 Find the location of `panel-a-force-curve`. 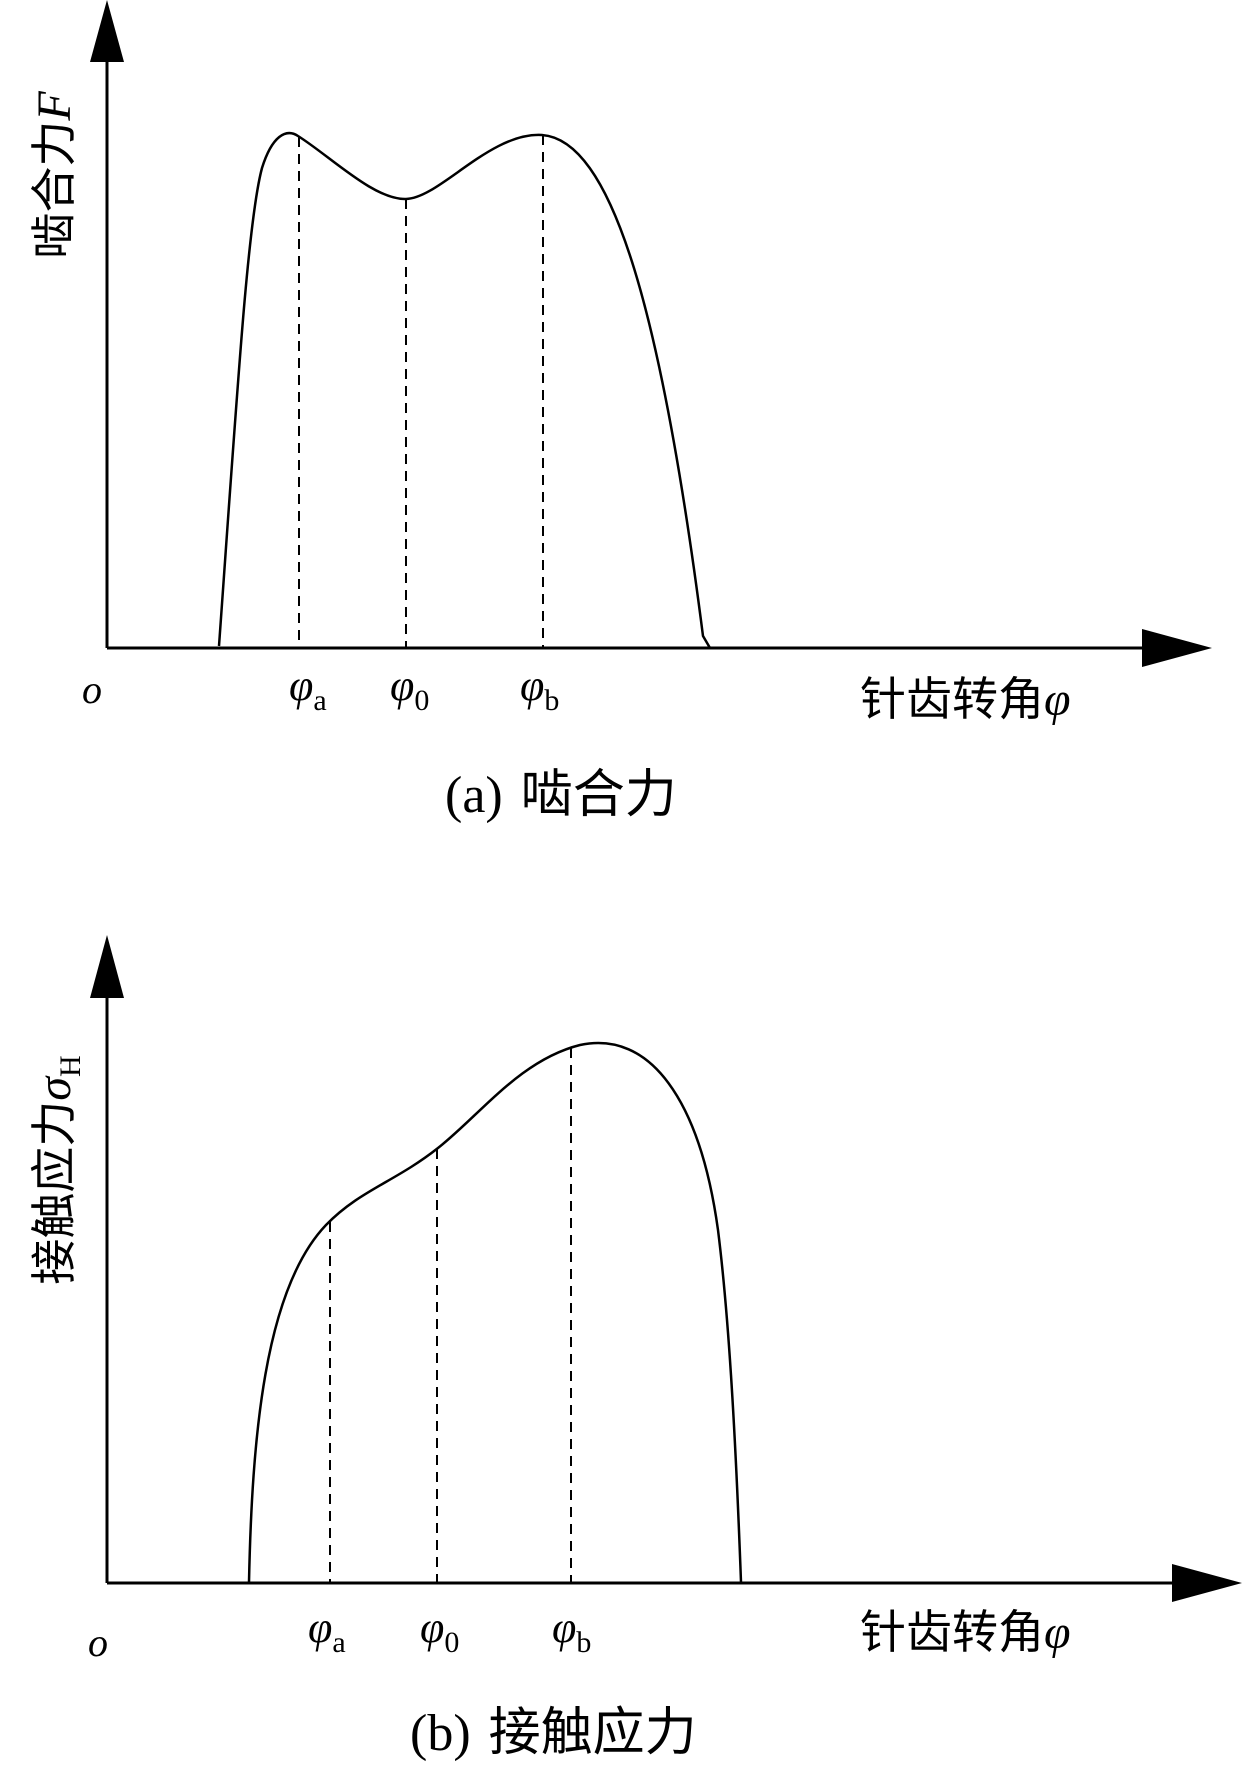

panel-a-force-curve is located at coordinates (464, 390).